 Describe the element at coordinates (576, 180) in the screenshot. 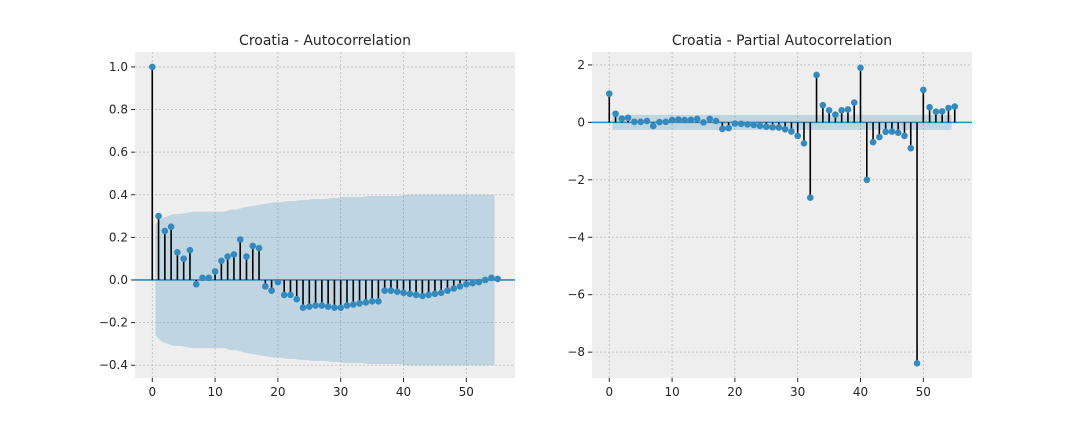

I see `pacf-y-tick-label: −2` at that location.